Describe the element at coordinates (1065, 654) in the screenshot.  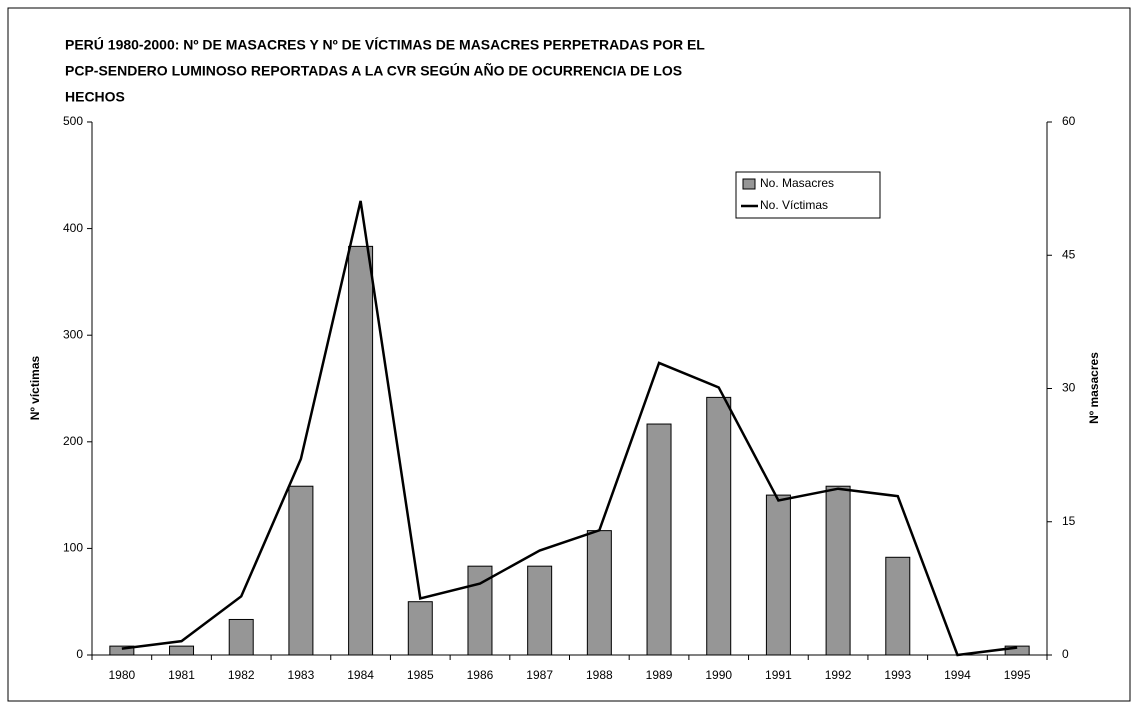
I see `y2-tick-label: 0` at that location.